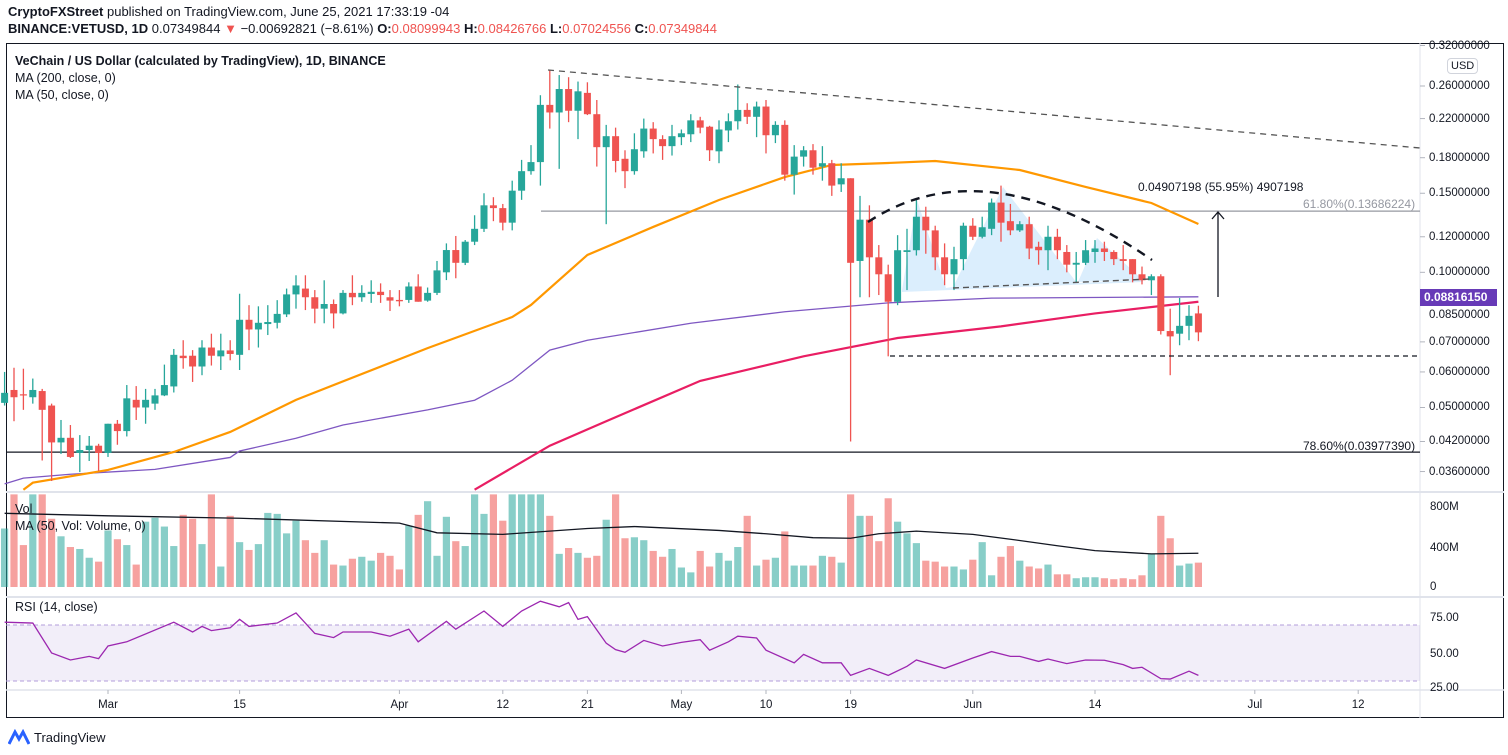 The width and height of the screenshot is (1508, 755). I want to click on legend-volume: Vol, so click(24, 509).